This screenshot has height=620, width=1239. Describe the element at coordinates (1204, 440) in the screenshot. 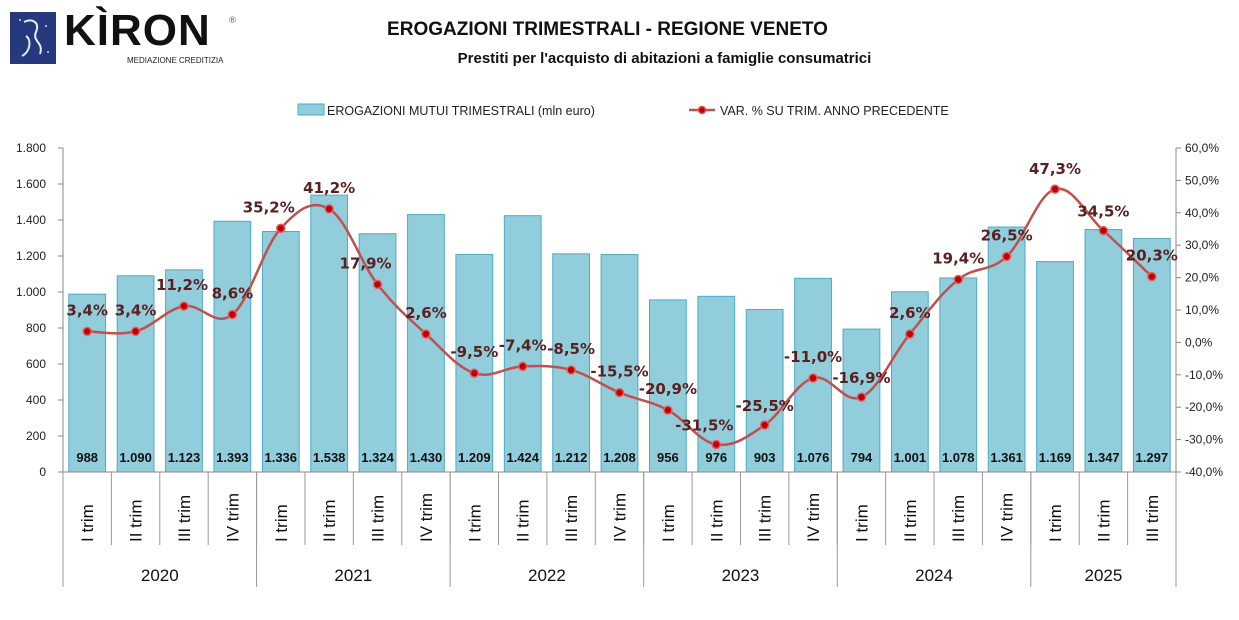

I see `y-right-tick-label: -30,0%` at that location.